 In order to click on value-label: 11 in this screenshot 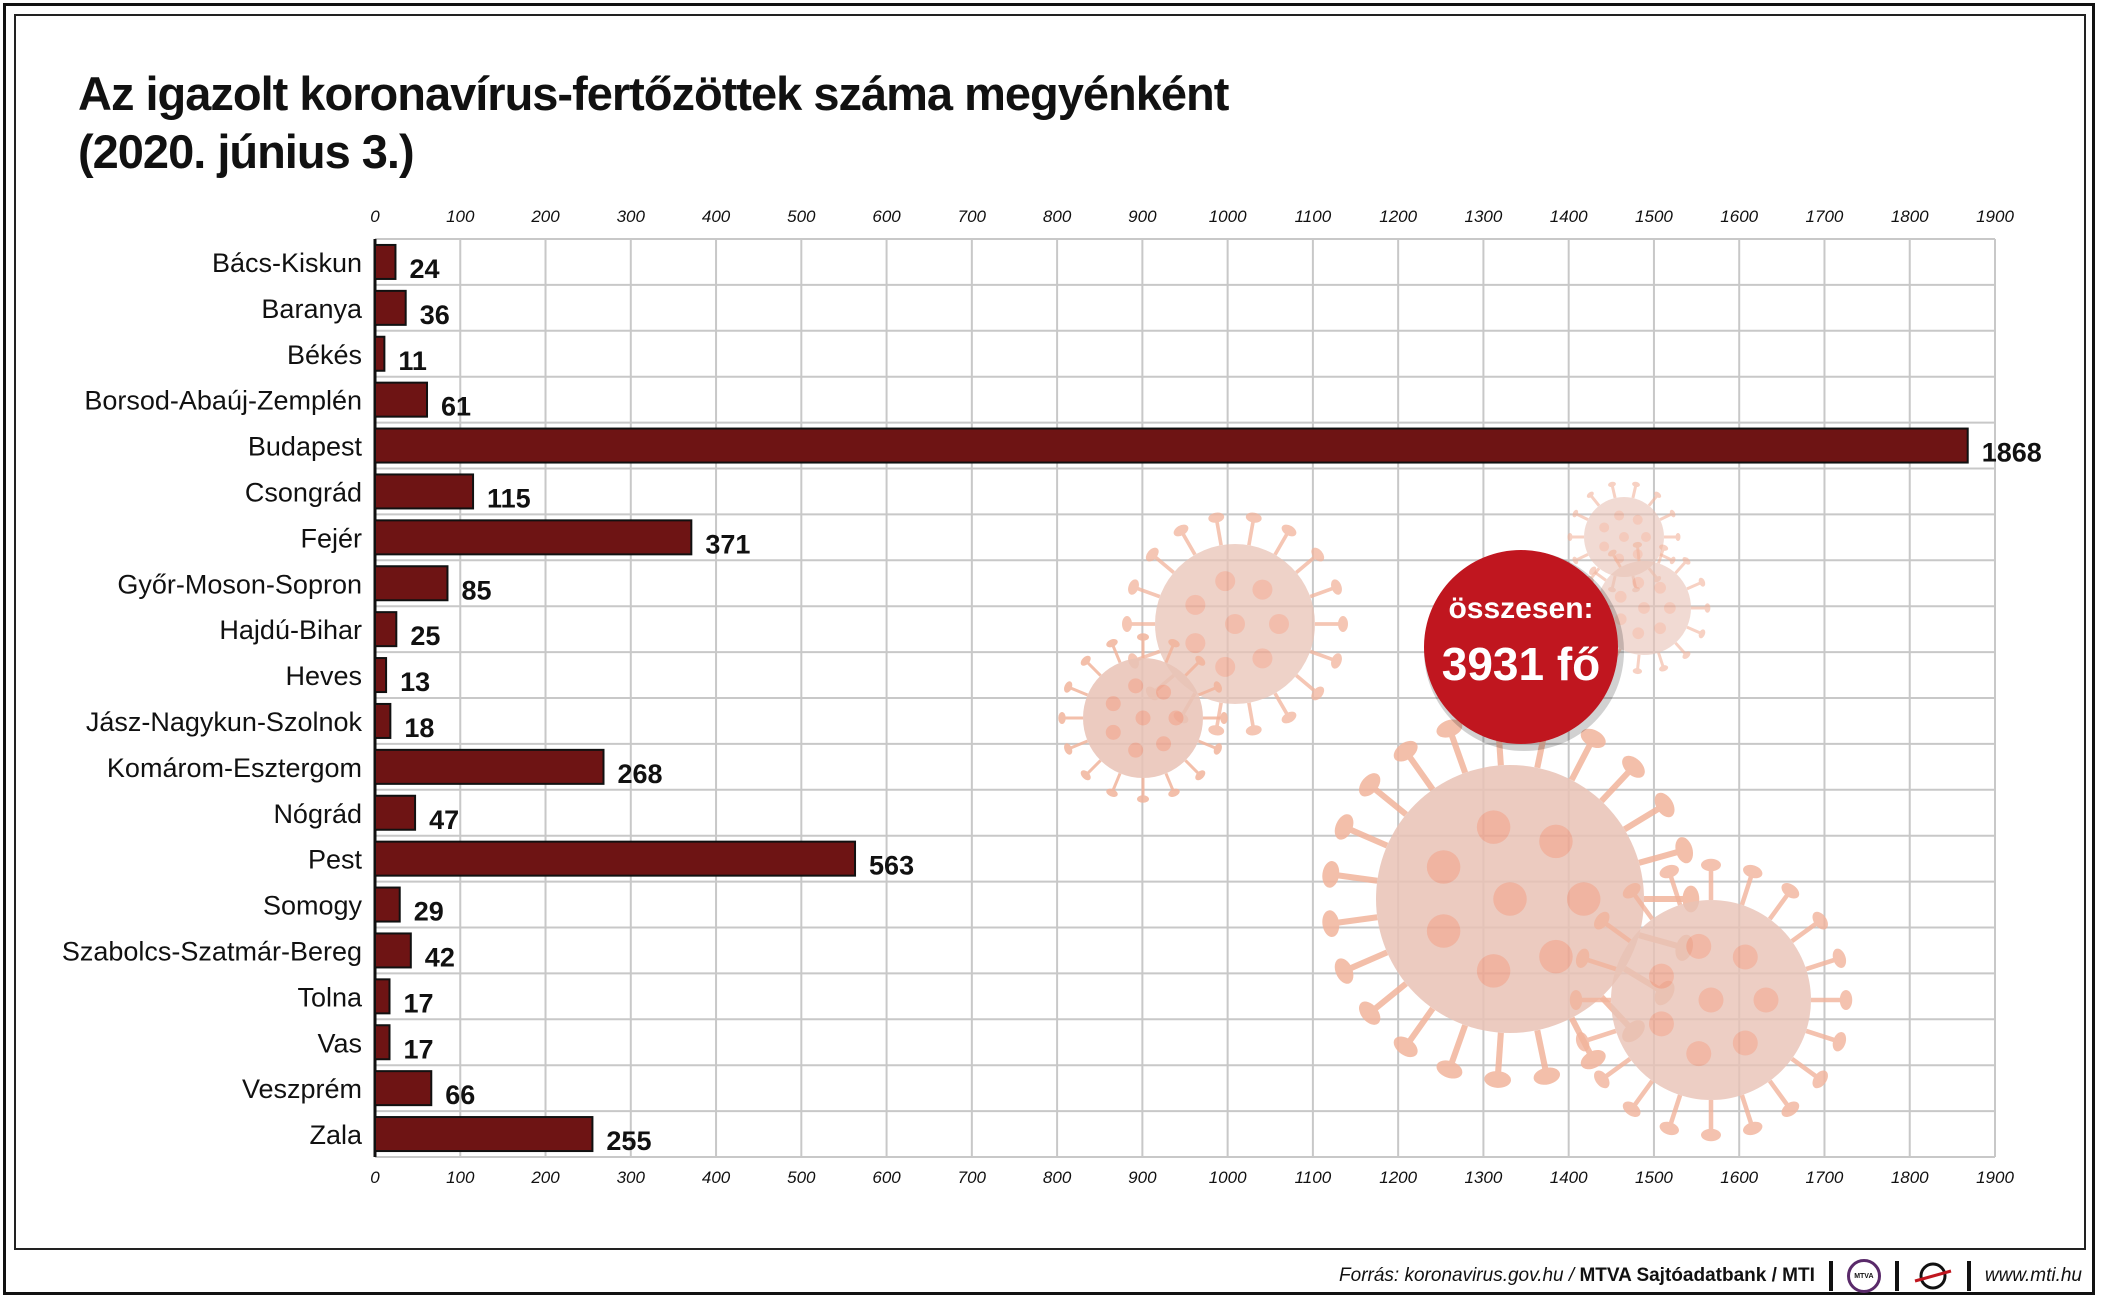, I will do `click(412, 361)`.